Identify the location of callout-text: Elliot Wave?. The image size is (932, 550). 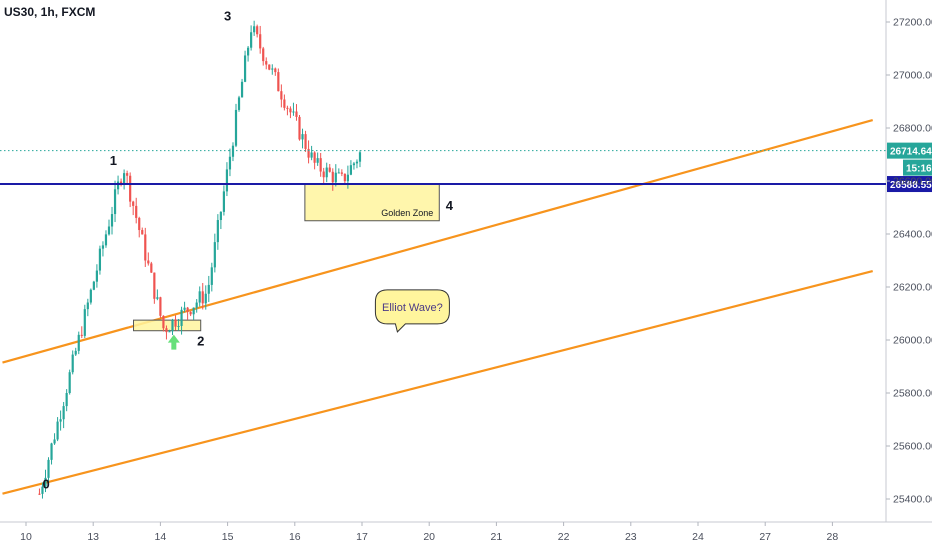
(412, 308).